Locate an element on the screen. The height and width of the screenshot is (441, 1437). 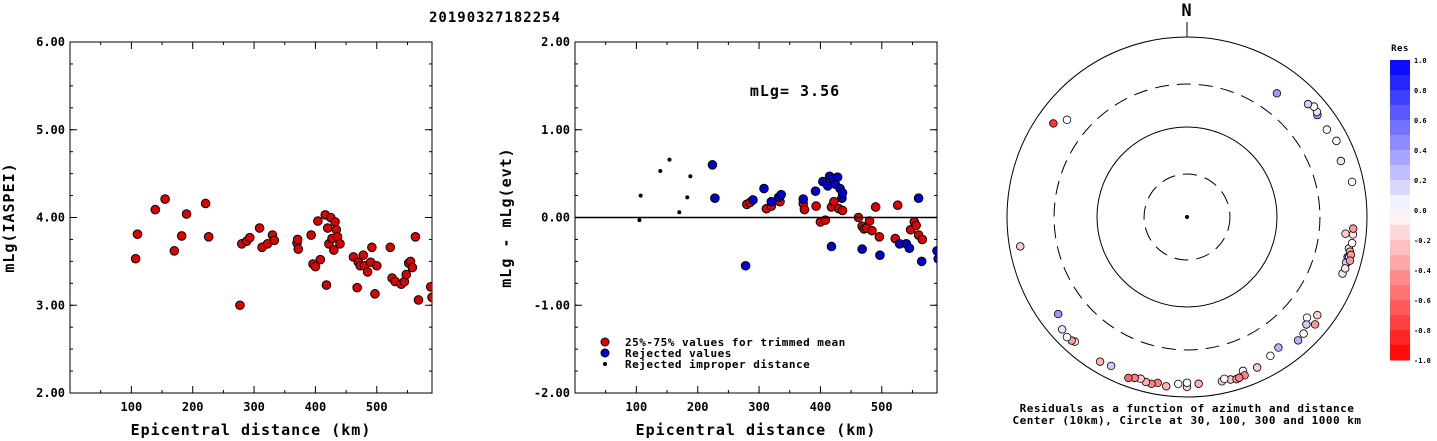
colorbar-tick-label: 0.0 is located at coordinates (1420, 211).